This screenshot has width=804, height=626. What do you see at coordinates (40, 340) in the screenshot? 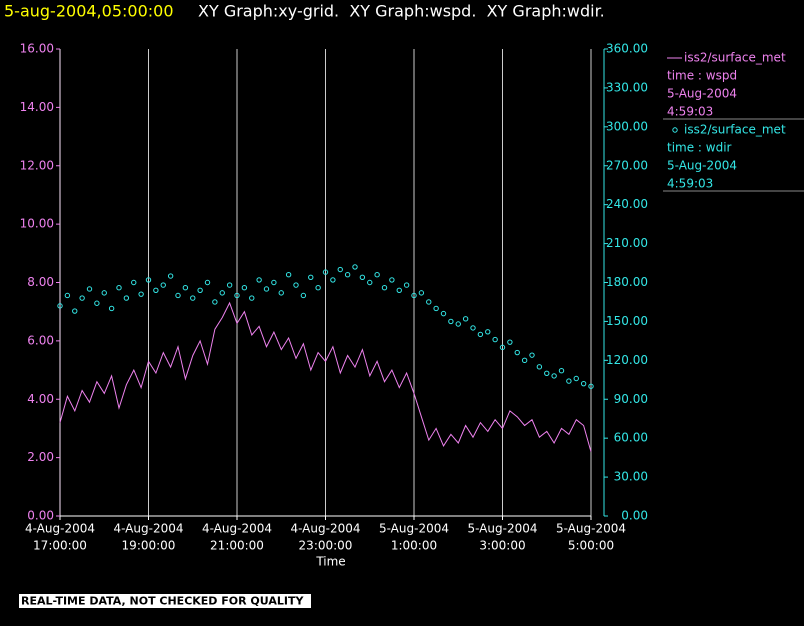
I see `y-tick-label: 6.00` at bounding box center [40, 340].